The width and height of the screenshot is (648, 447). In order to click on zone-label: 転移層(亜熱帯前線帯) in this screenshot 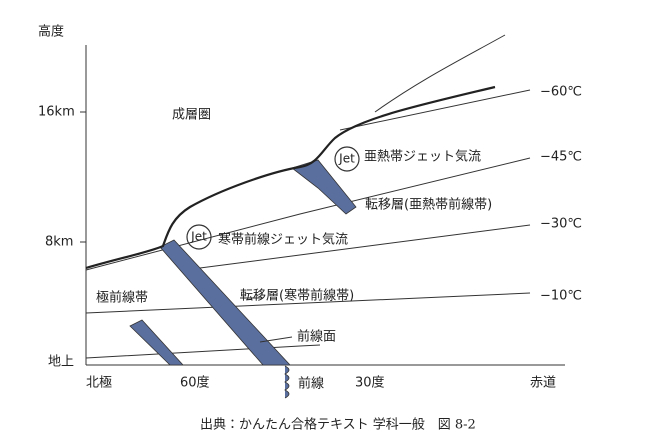, I will do `click(428, 205)`.